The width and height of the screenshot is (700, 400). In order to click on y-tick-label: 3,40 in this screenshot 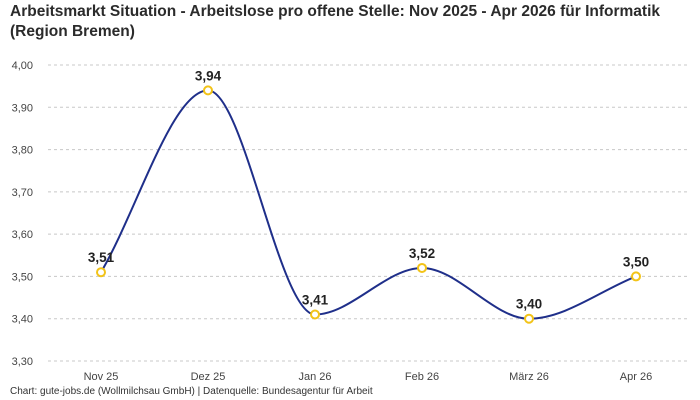, I will do `click(22, 320)`.